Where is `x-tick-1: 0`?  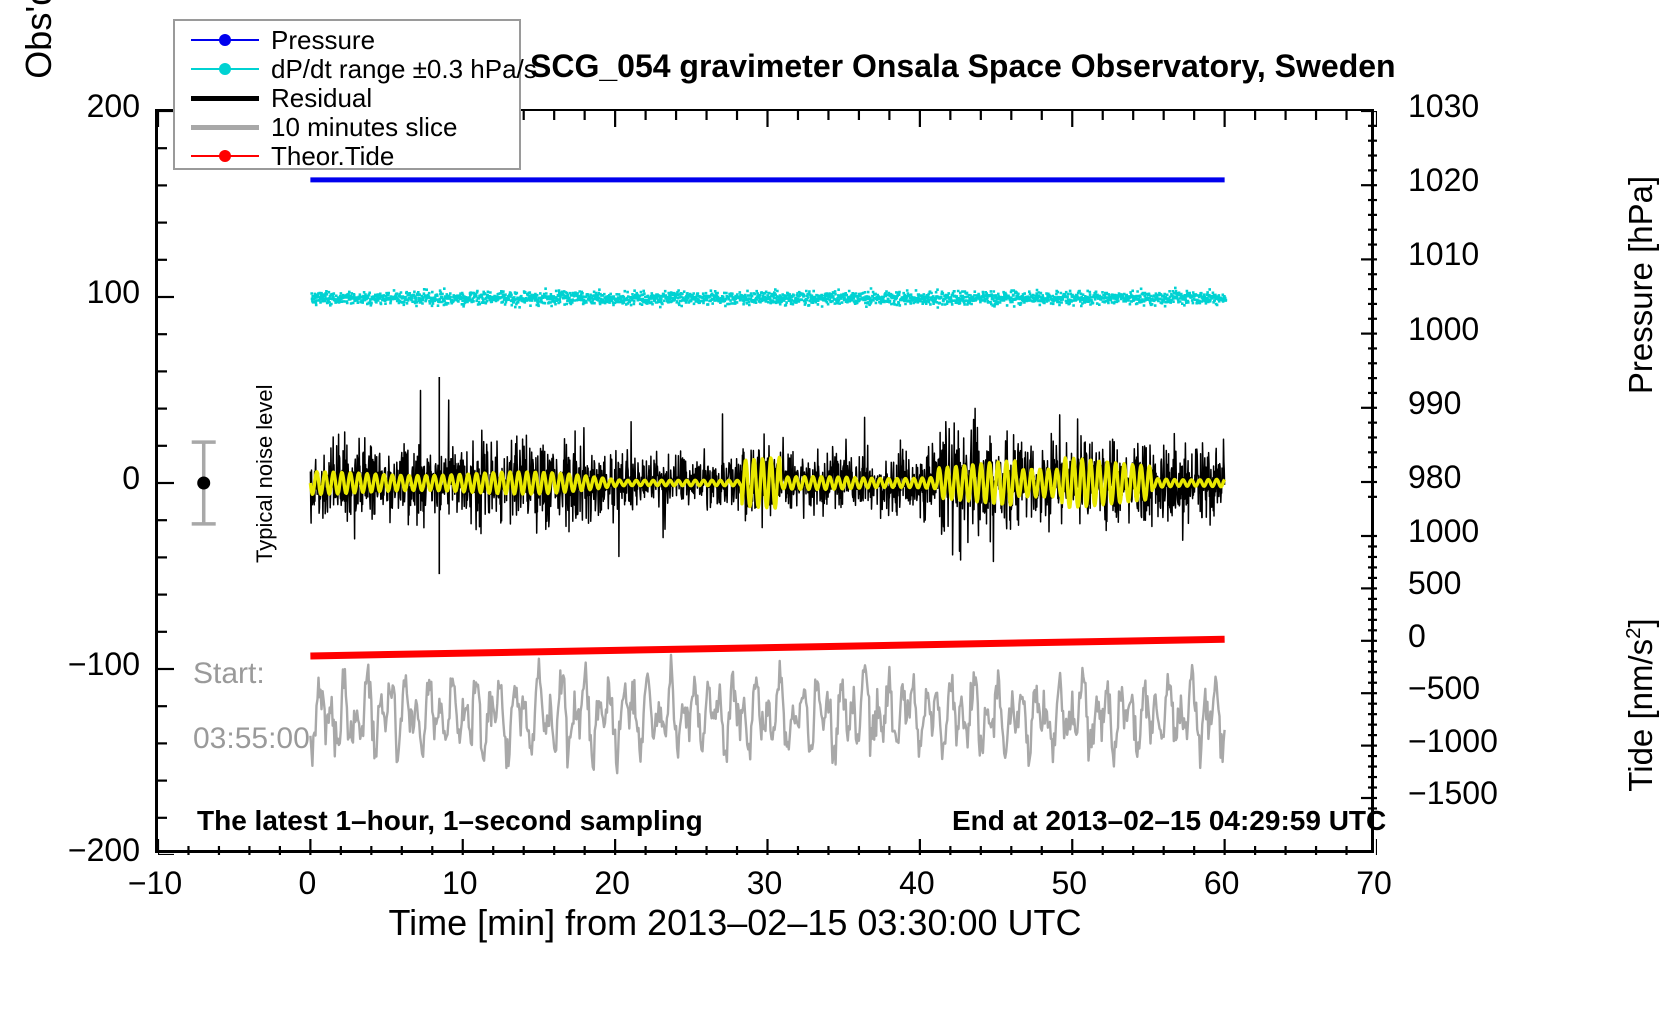
x-tick-1: 0 is located at coordinates (307, 883).